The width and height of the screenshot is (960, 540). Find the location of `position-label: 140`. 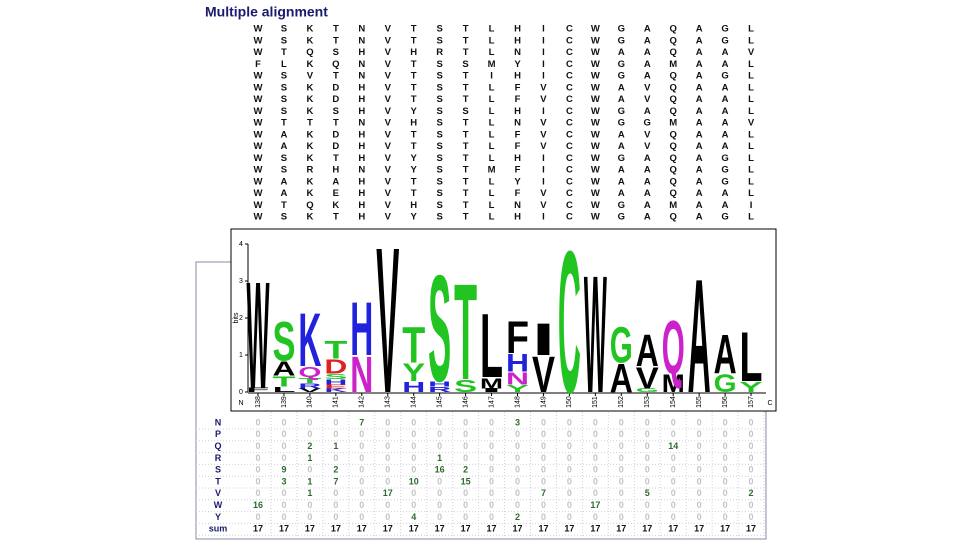

position-label: 140 is located at coordinates (310, 402).